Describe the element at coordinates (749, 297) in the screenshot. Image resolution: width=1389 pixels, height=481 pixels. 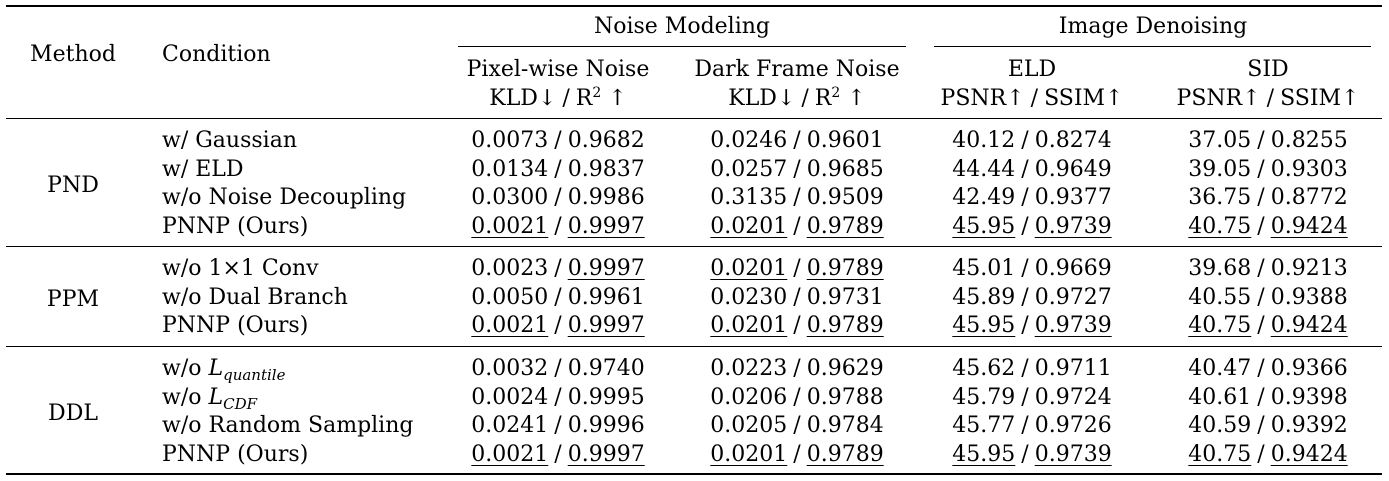
I see `cell-value-a: 0.0230` at that location.